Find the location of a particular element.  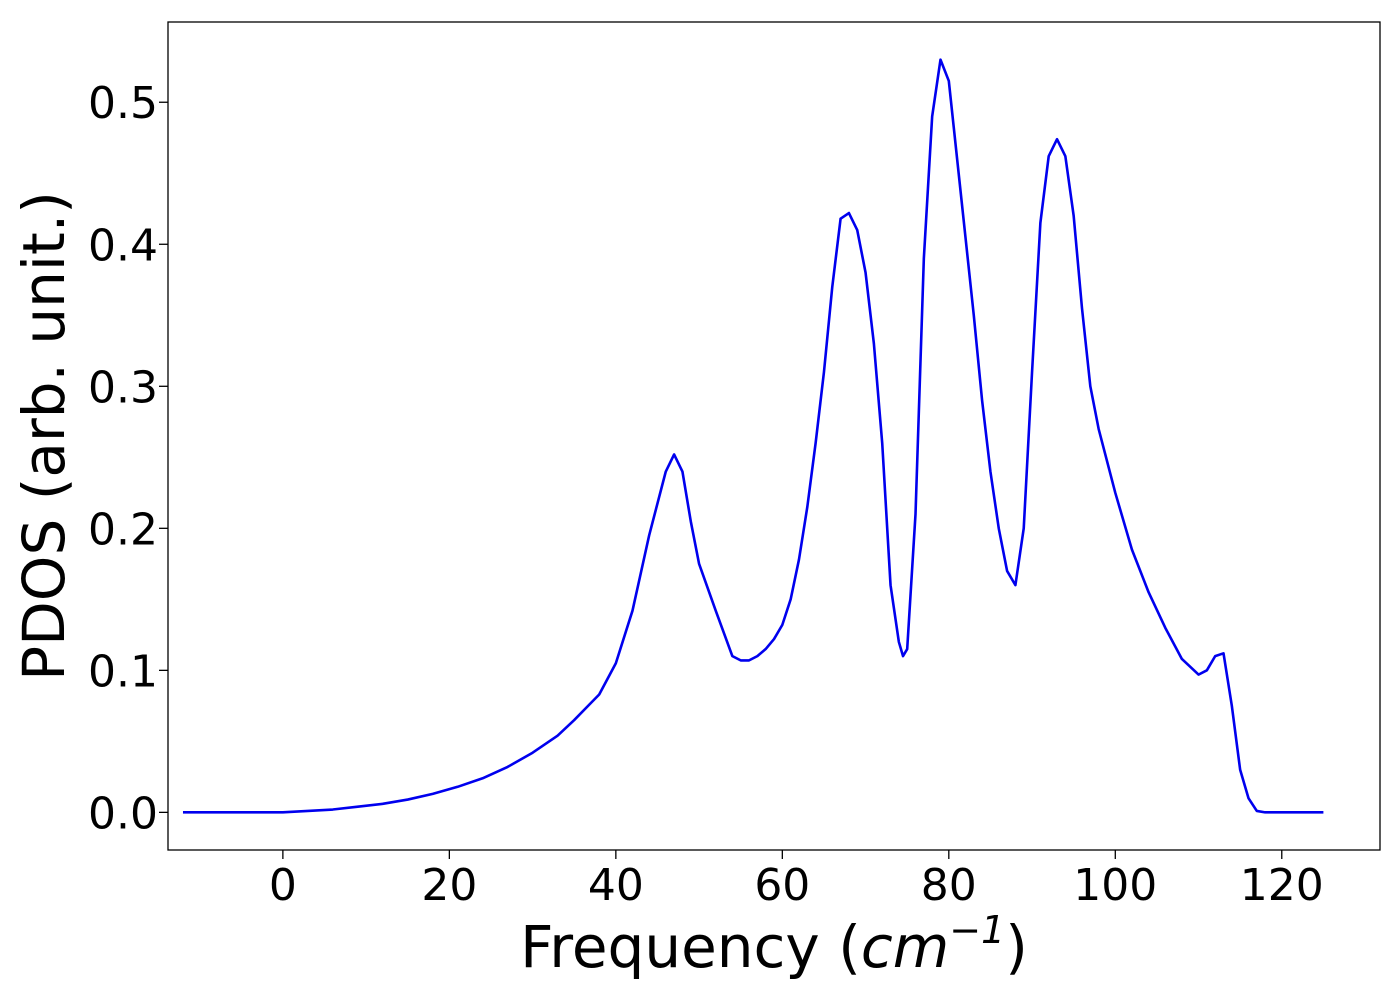

x-axis-ticks: 0 20 40 60 80 100 120 is located at coordinates (796, 880).